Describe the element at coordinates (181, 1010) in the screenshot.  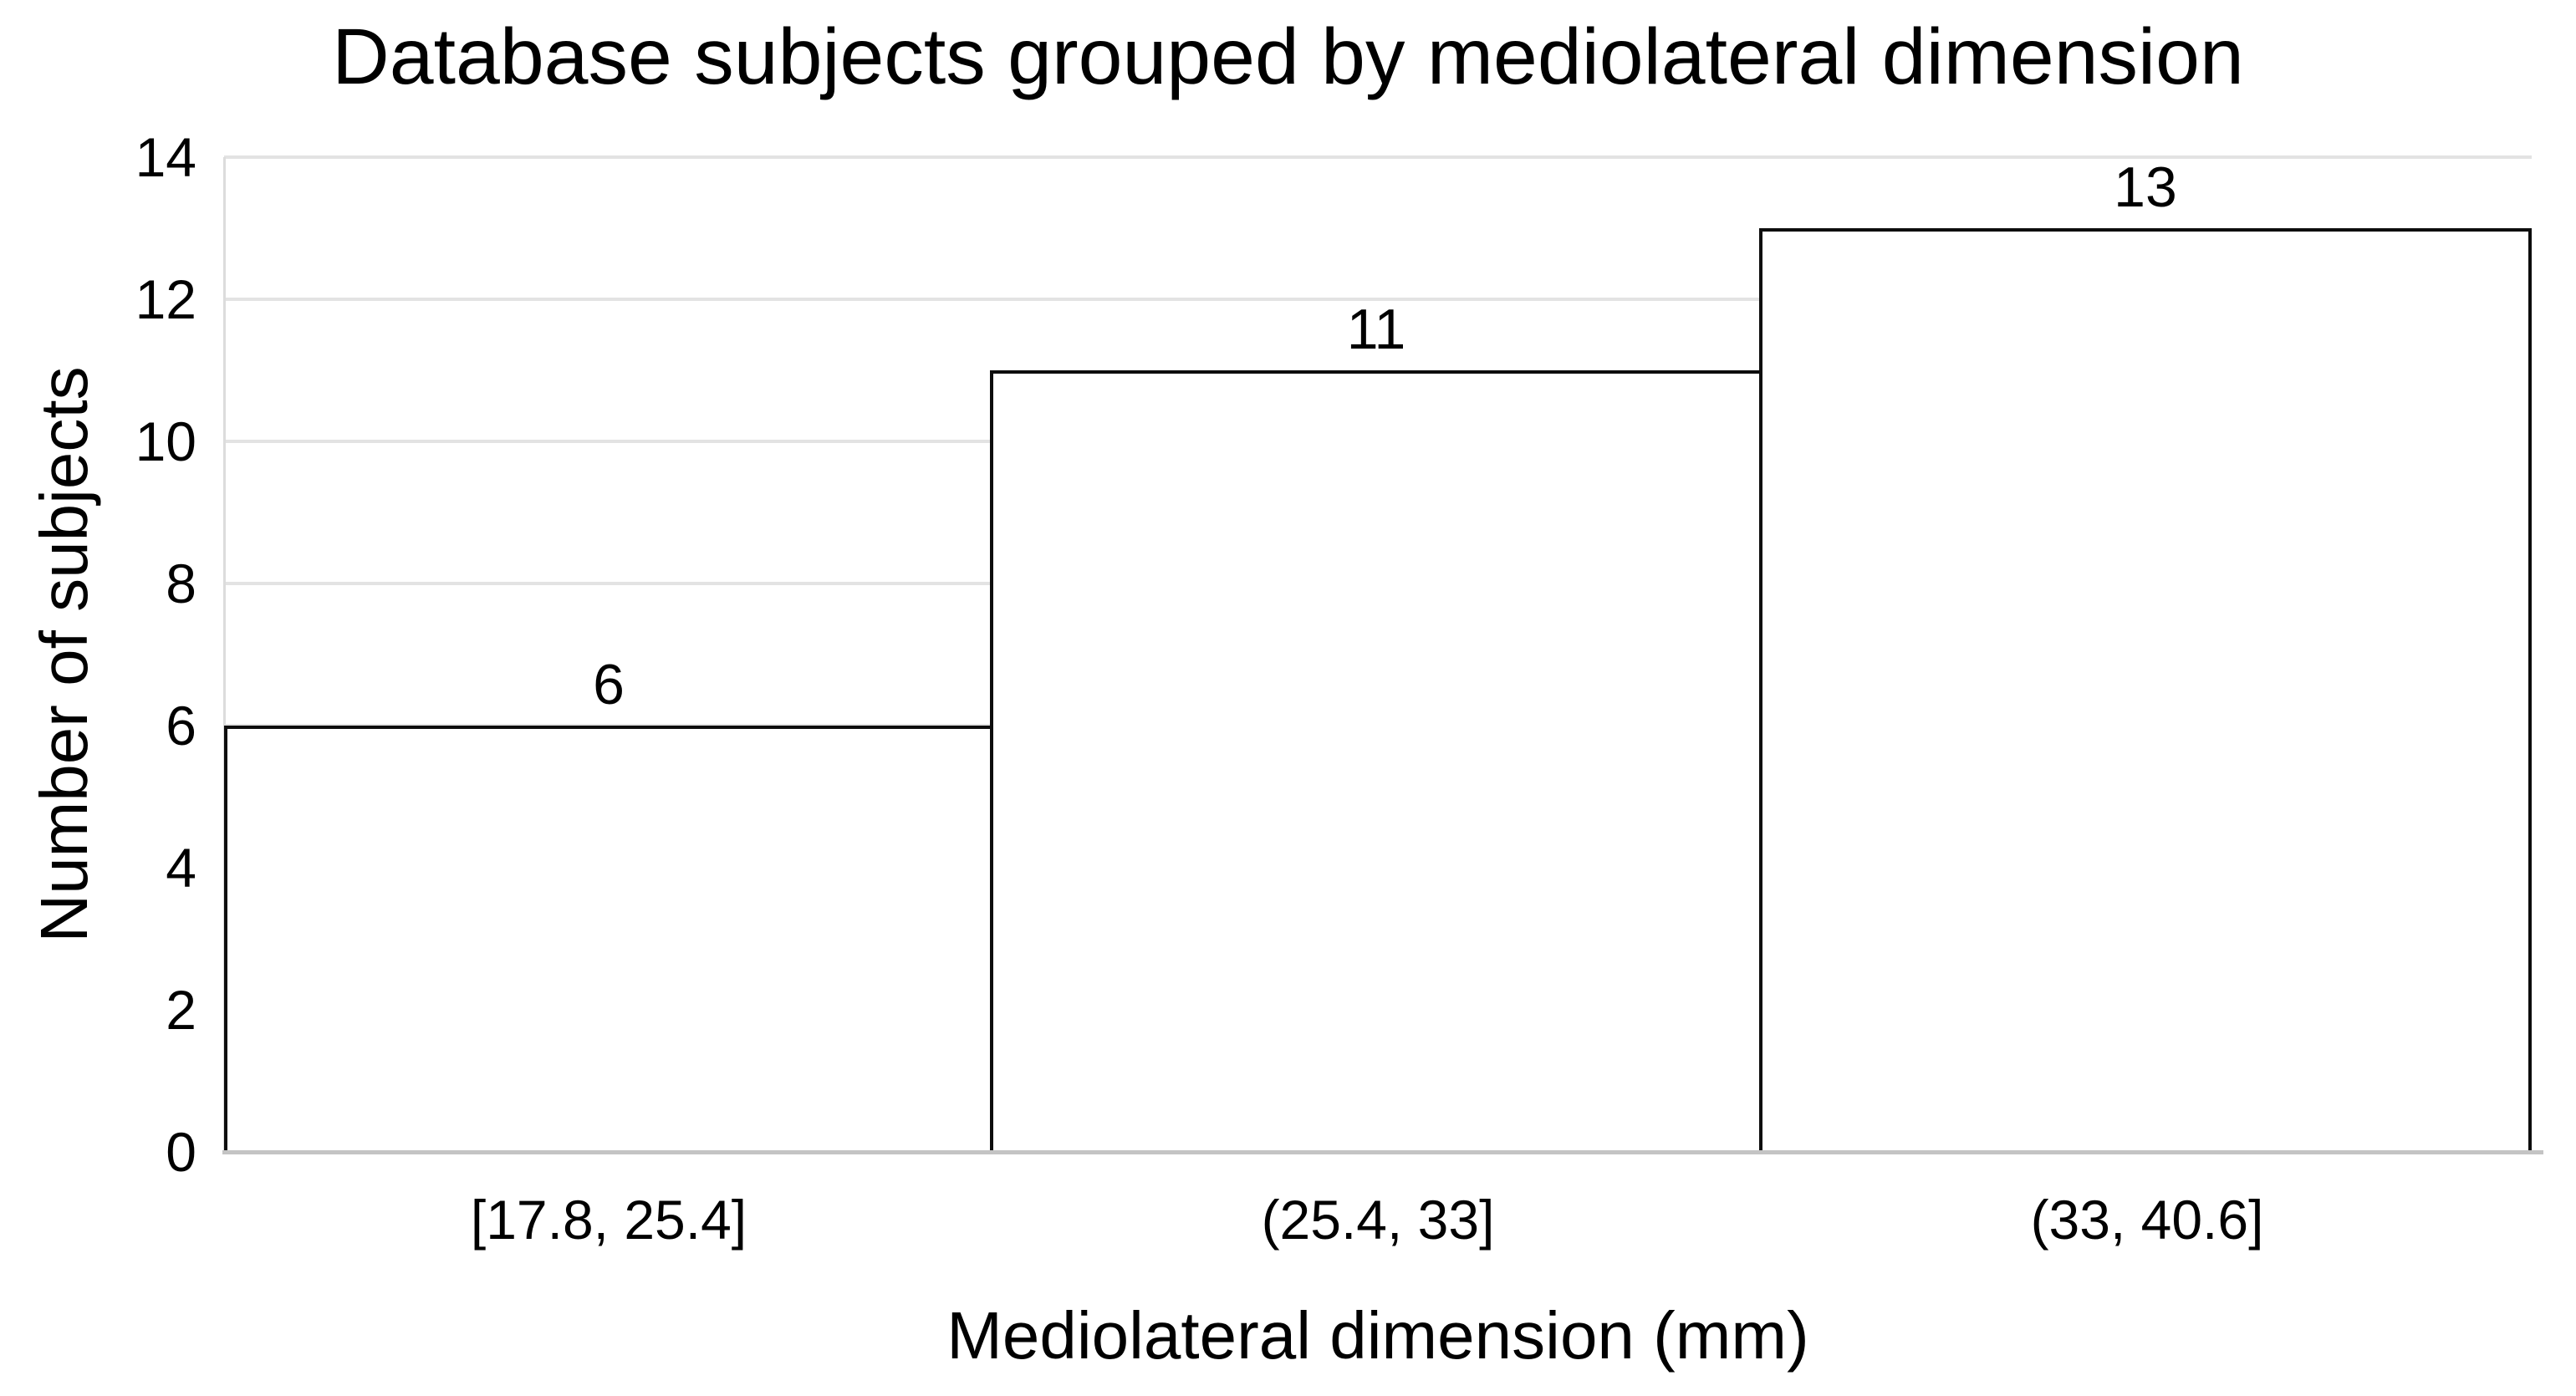
I see `y-tick-label: 2` at that location.